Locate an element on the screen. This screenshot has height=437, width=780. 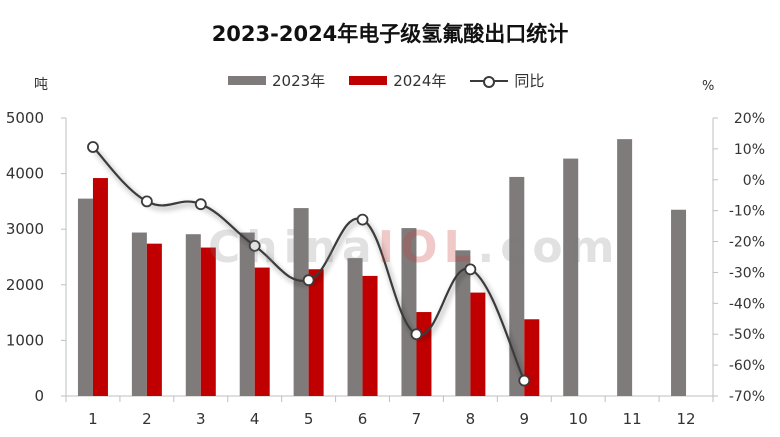
legend-item-yoy: 同比 is located at coordinates (507, 80).